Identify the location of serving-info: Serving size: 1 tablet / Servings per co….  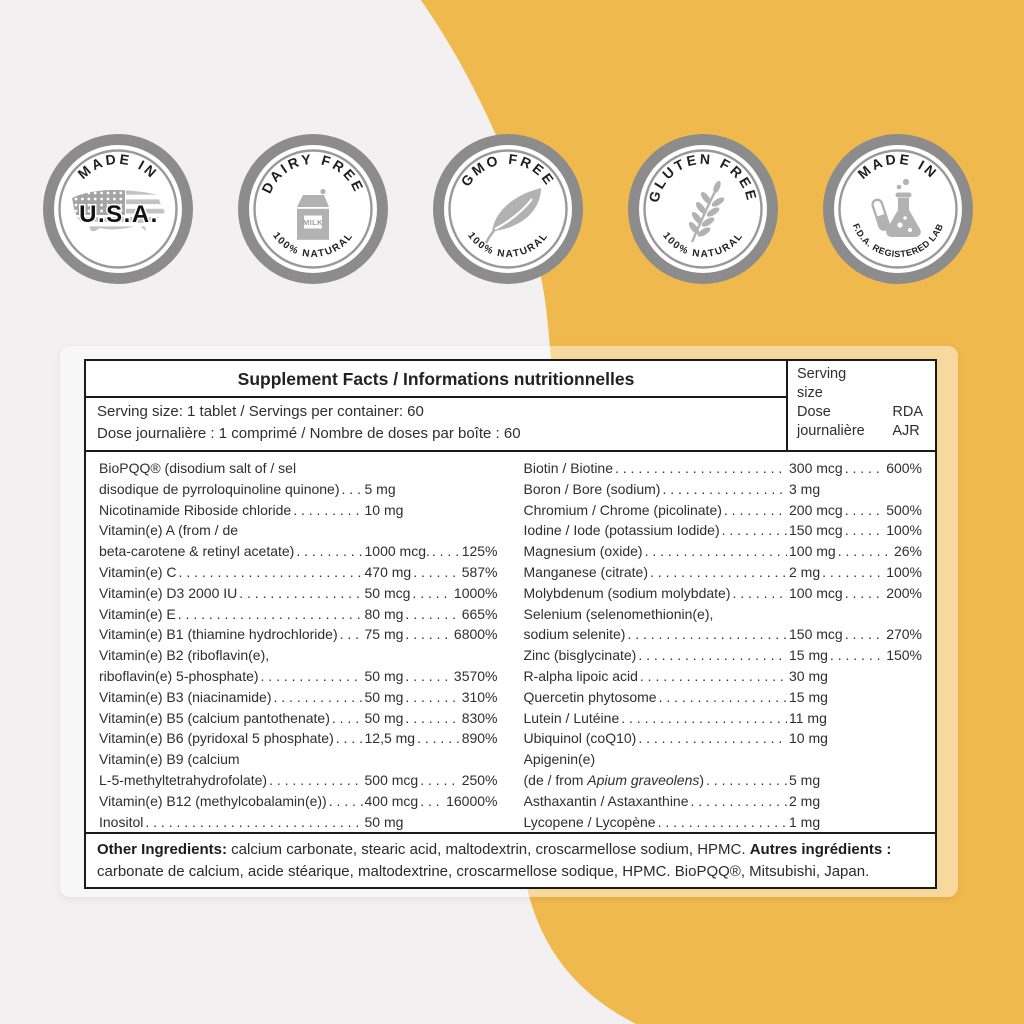
(436, 424).